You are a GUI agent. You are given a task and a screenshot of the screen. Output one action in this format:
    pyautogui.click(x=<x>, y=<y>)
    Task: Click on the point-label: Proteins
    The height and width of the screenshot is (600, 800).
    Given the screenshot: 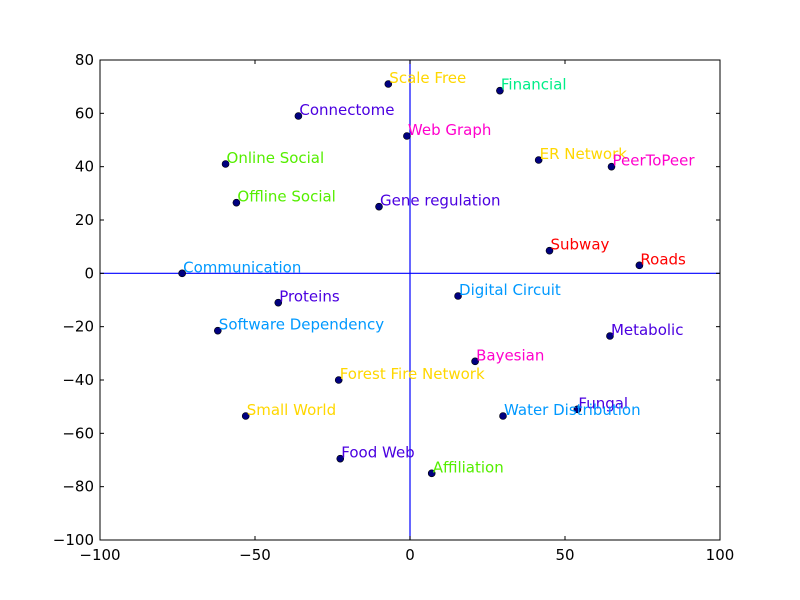 What is the action you would take?
    pyautogui.click(x=309, y=297)
    